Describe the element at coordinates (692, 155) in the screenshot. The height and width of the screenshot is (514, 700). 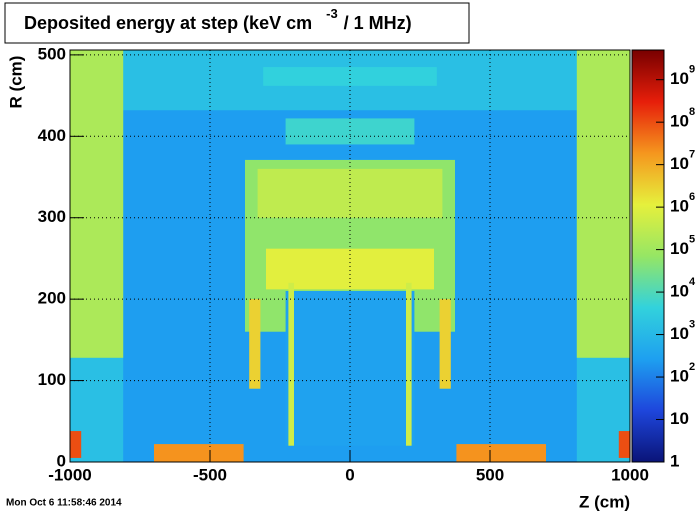
I see `z-tick-exponent: 7` at that location.